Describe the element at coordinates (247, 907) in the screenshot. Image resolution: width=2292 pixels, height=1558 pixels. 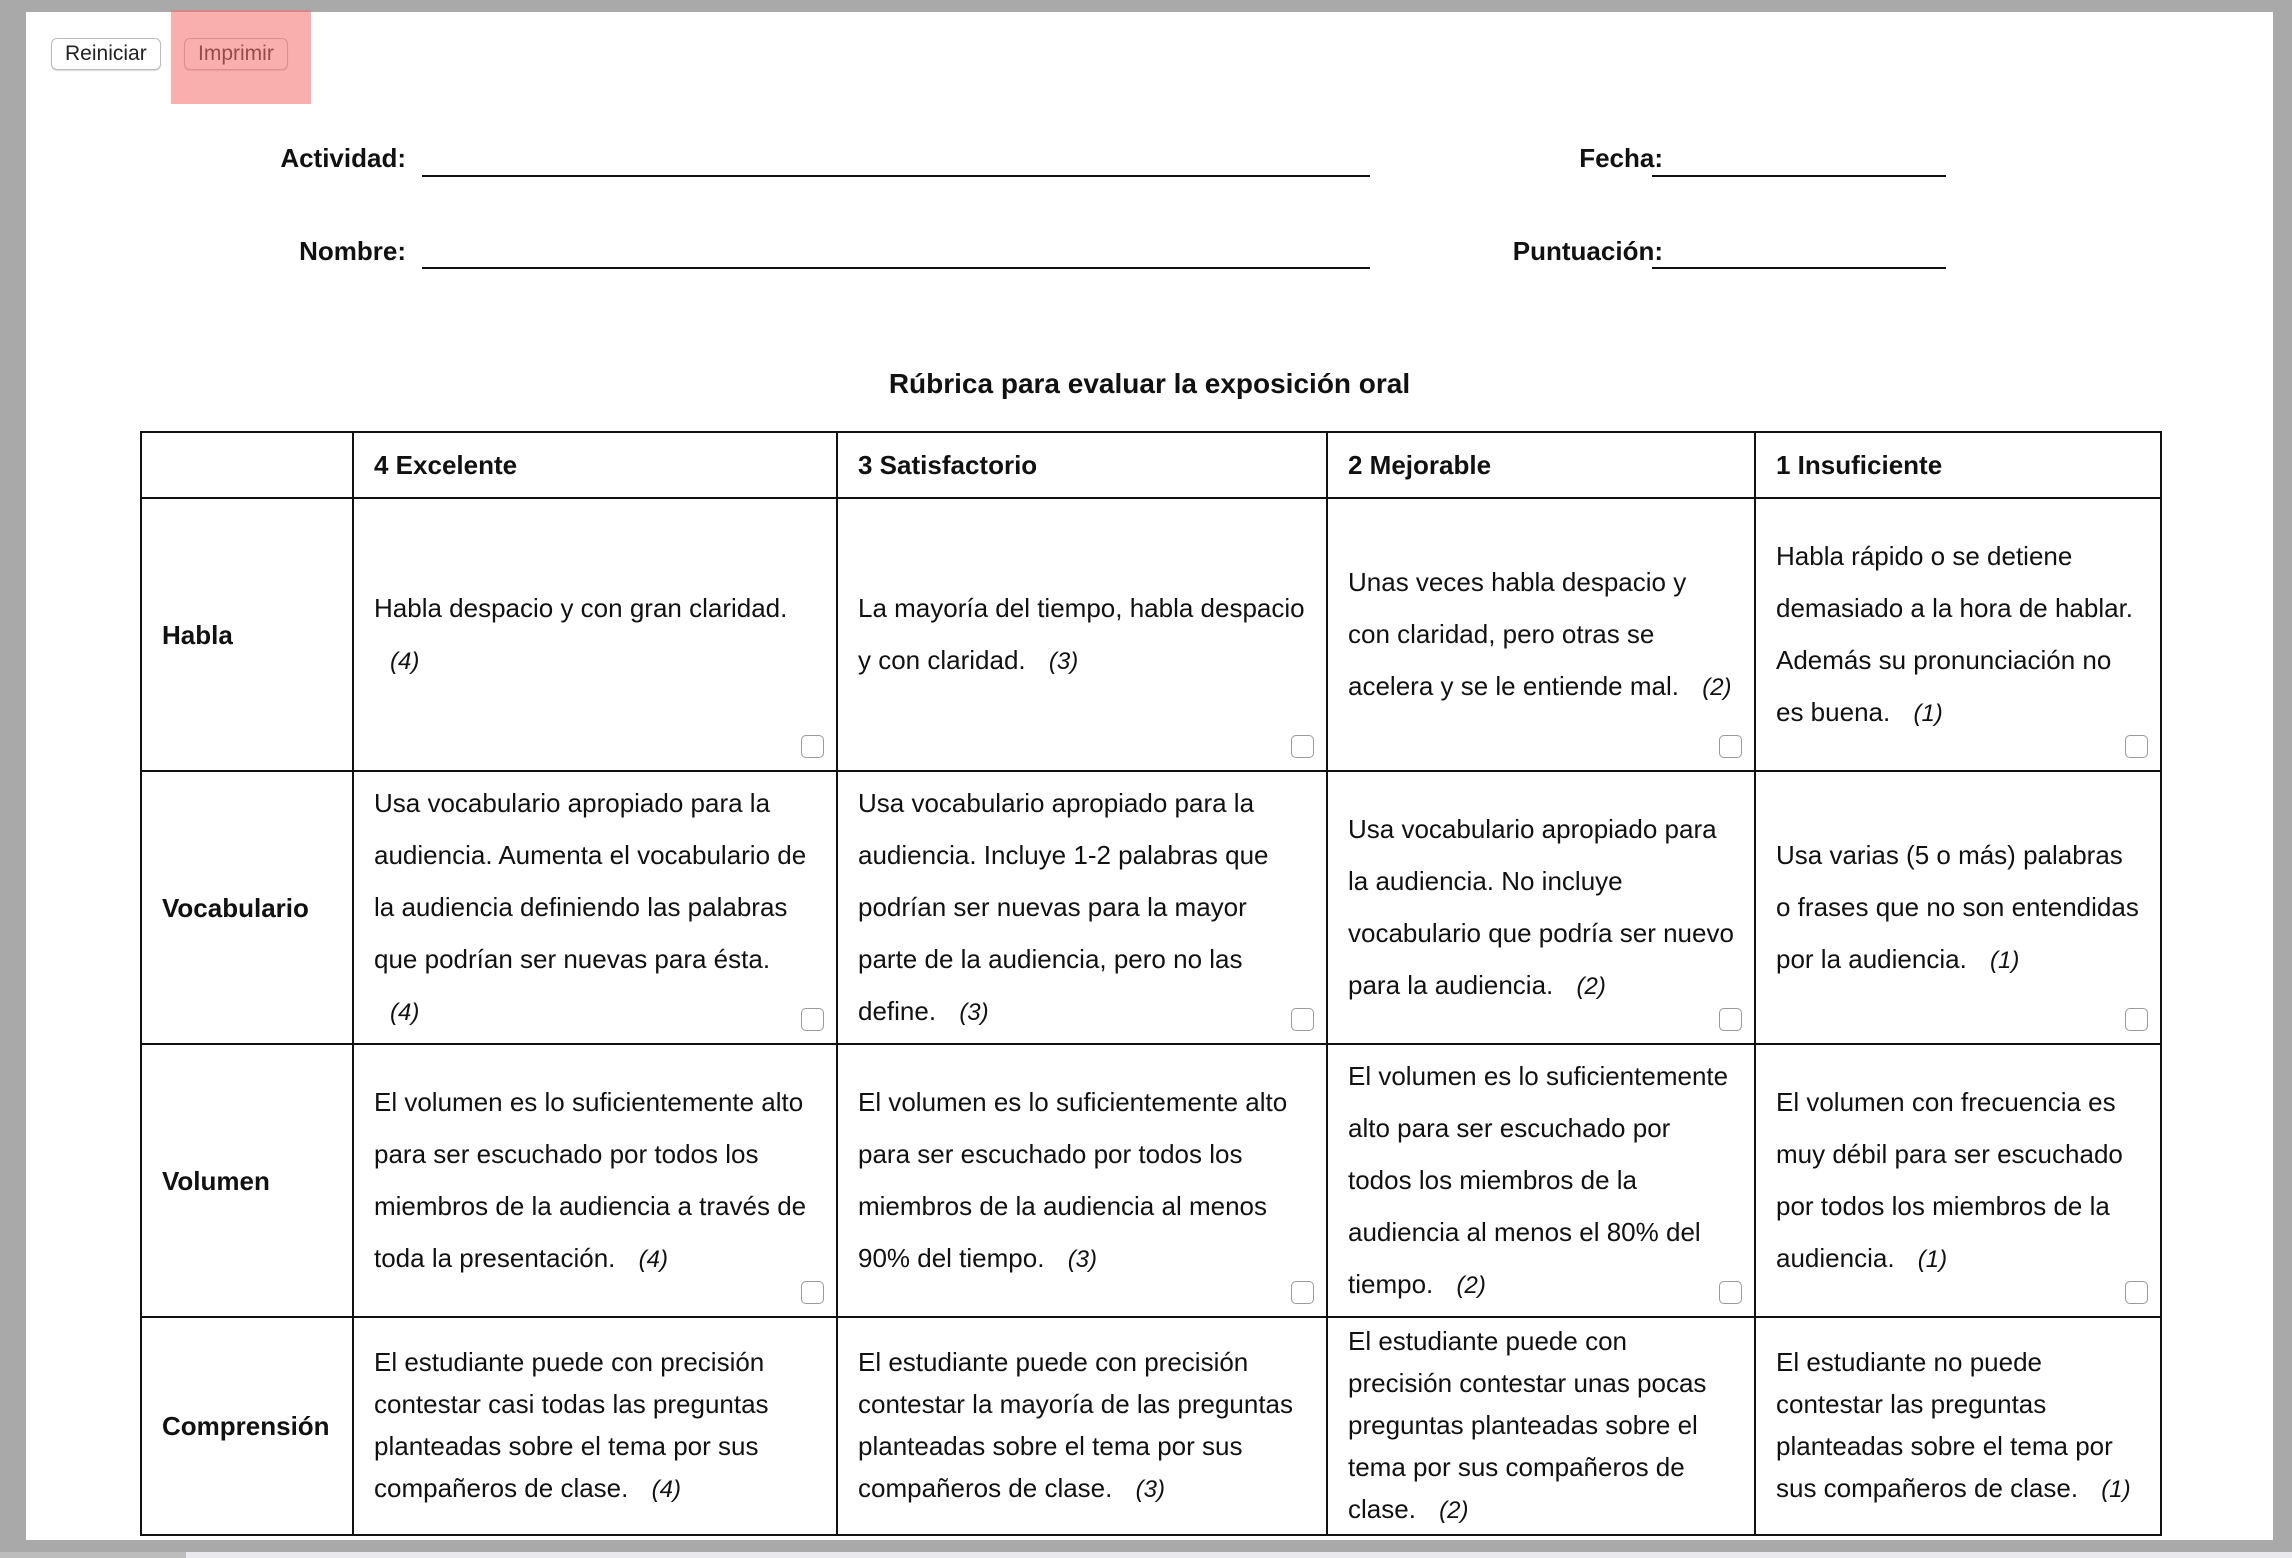
I see `criterion-label: Vocabulario` at that location.